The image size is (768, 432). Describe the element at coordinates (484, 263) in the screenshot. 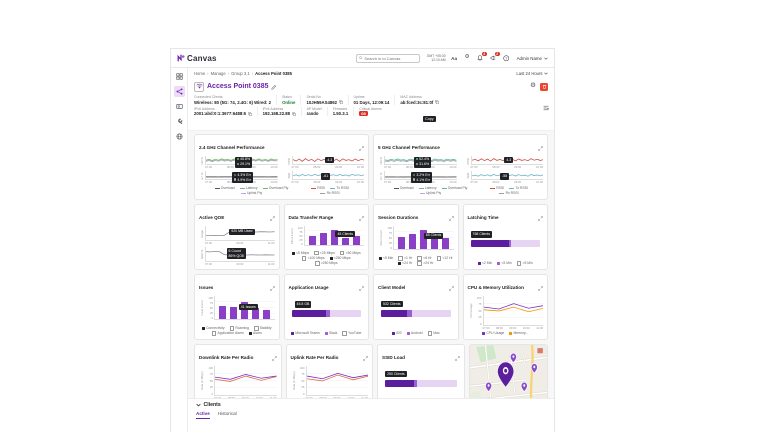

I see `legend-item: <2 Min` at that location.